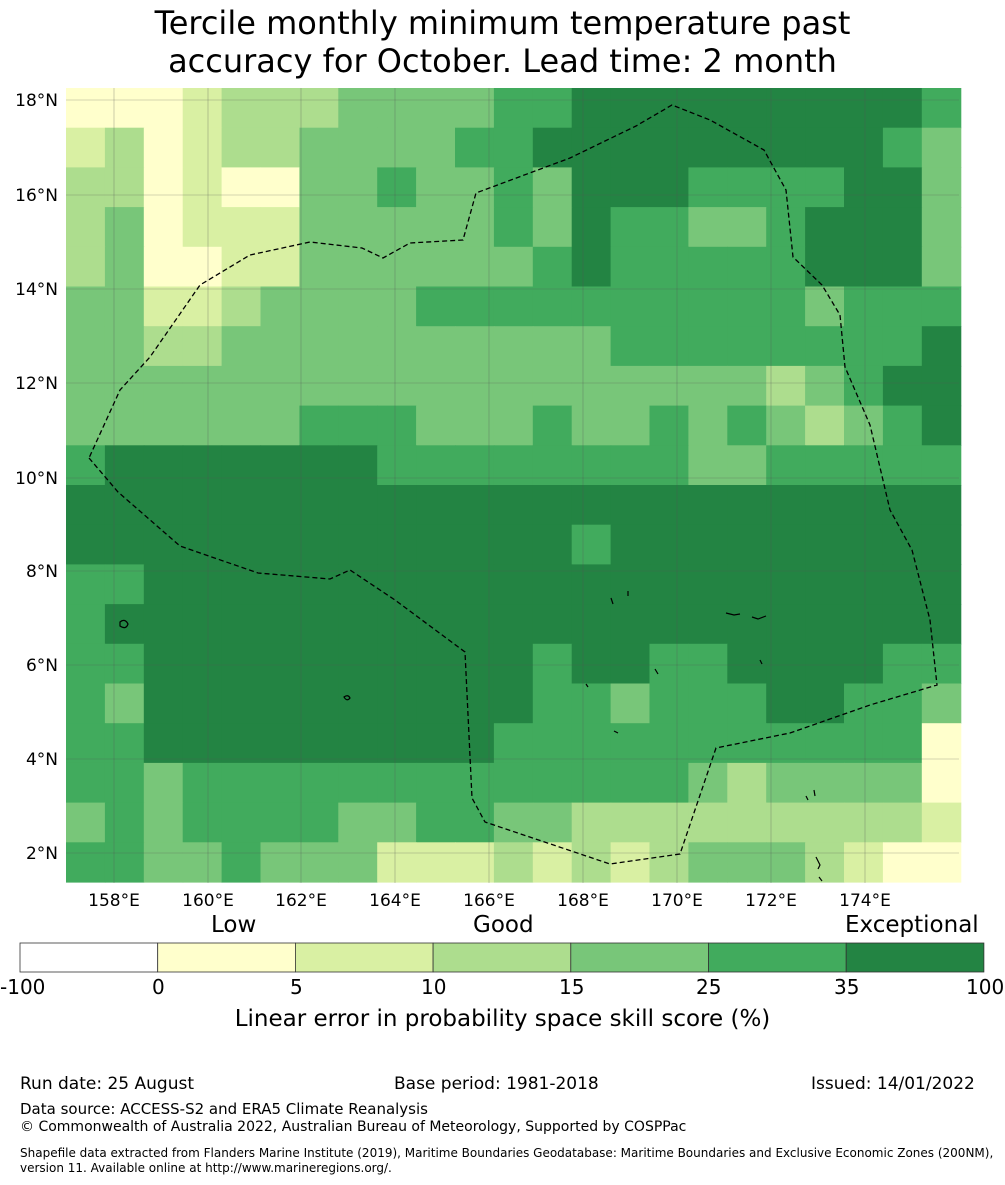 This screenshot has height=1185, width=1005. I want to click on latitude-labels: 18°N 16°N 14°N 12°N 10°N 8°N 6°N 4°N 2°N, so click(36, 477).